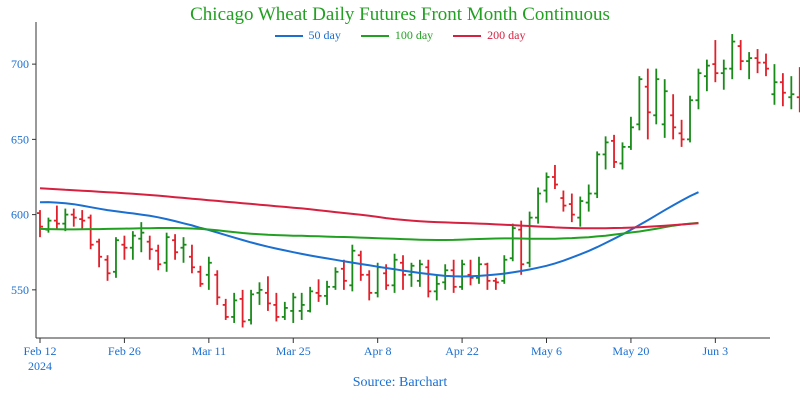 The height and width of the screenshot is (400, 800). What do you see at coordinates (546, 351) in the screenshot?
I see `x-tick-label-6: May 6` at bounding box center [546, 351].